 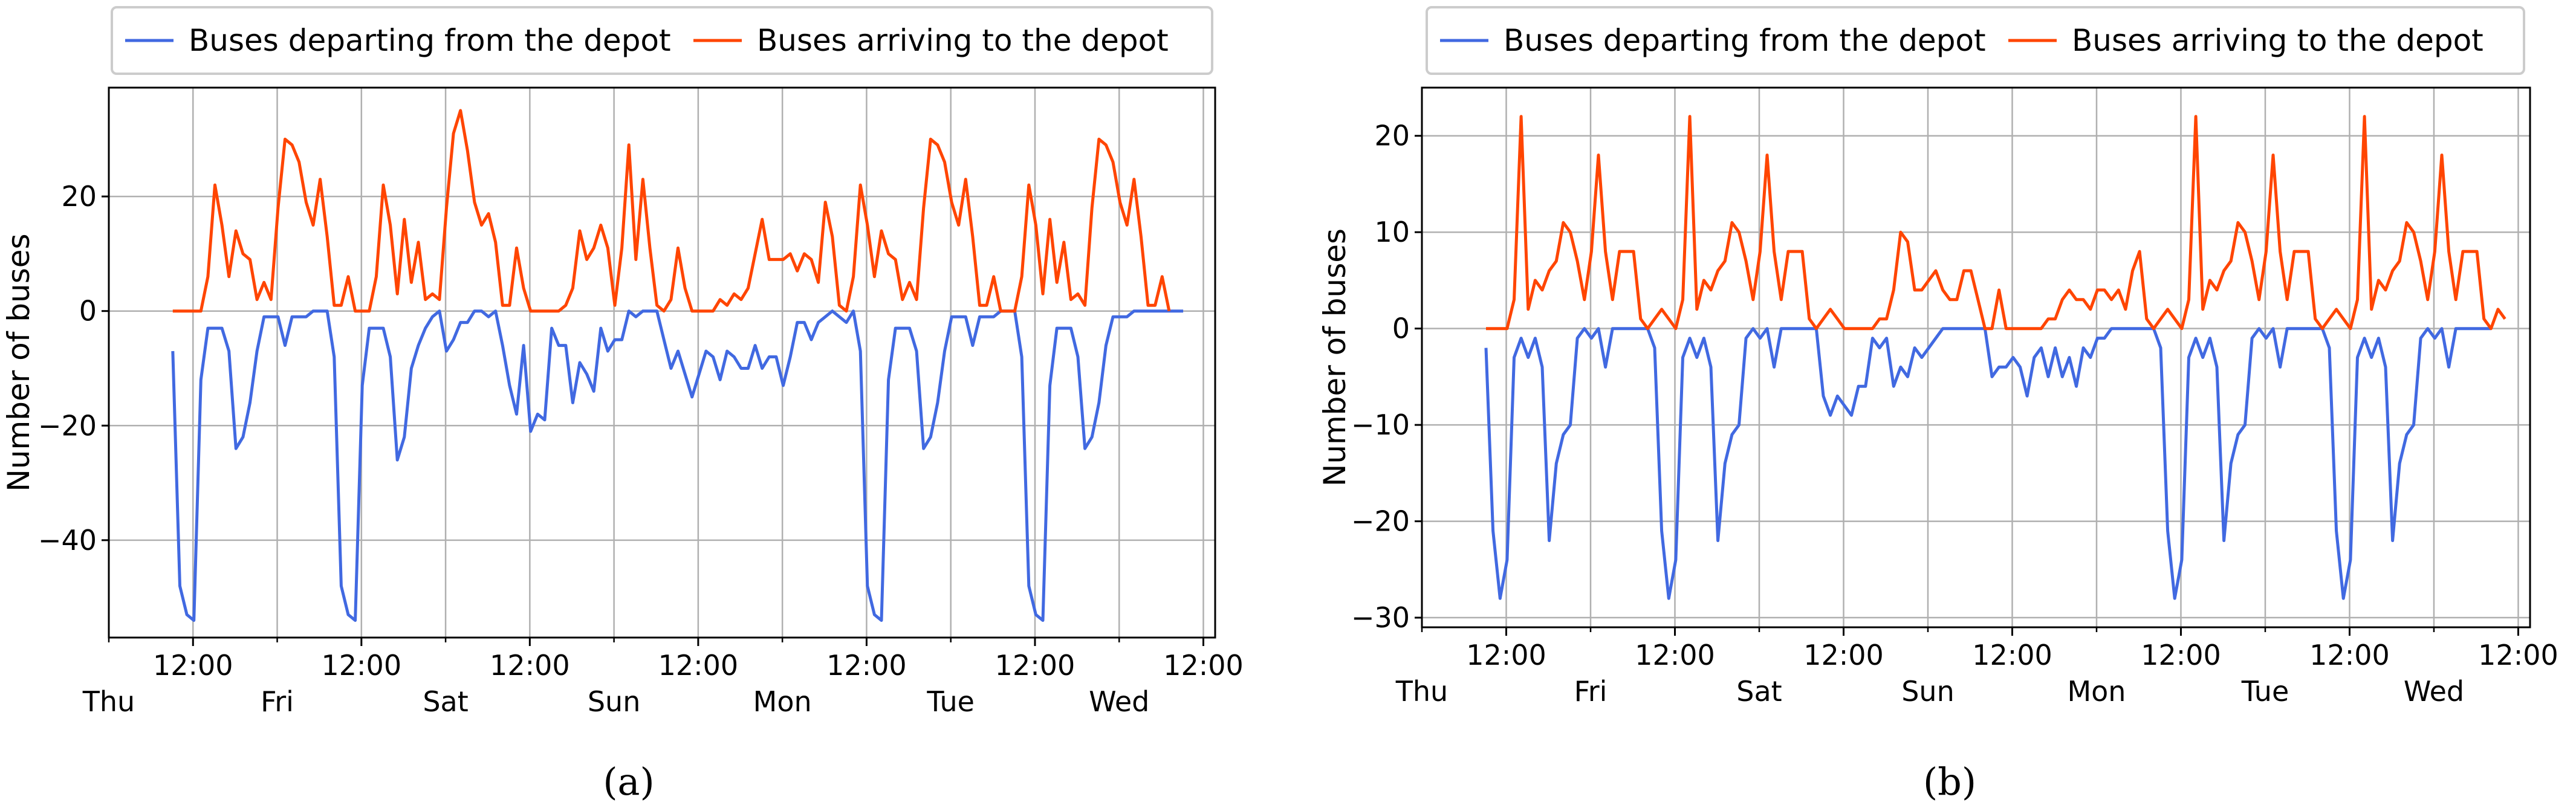 I want to click on y-tick-label: −40, so click(x=68, y=540).